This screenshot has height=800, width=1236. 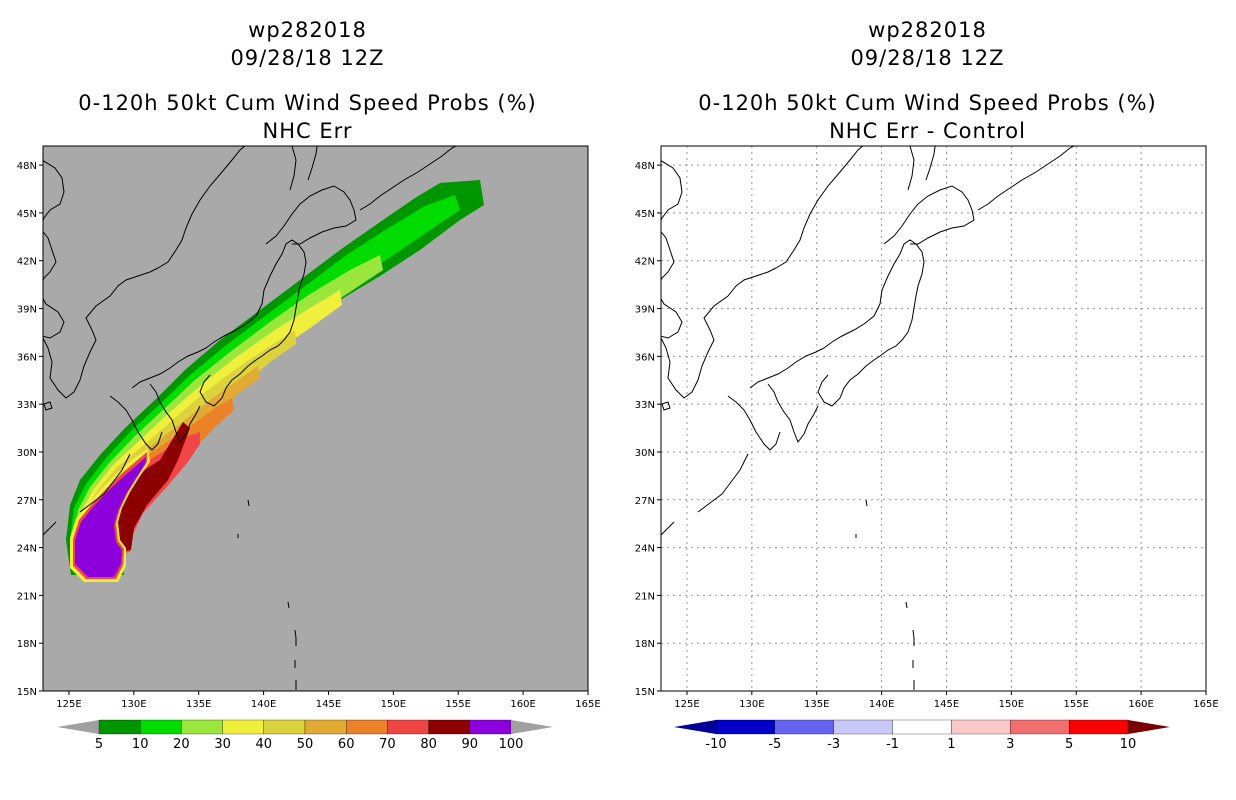 What do you see at coordinates (951, 744) in the screenshot?
I see `colorbar-label: 1` at bounding box center [951, 744].